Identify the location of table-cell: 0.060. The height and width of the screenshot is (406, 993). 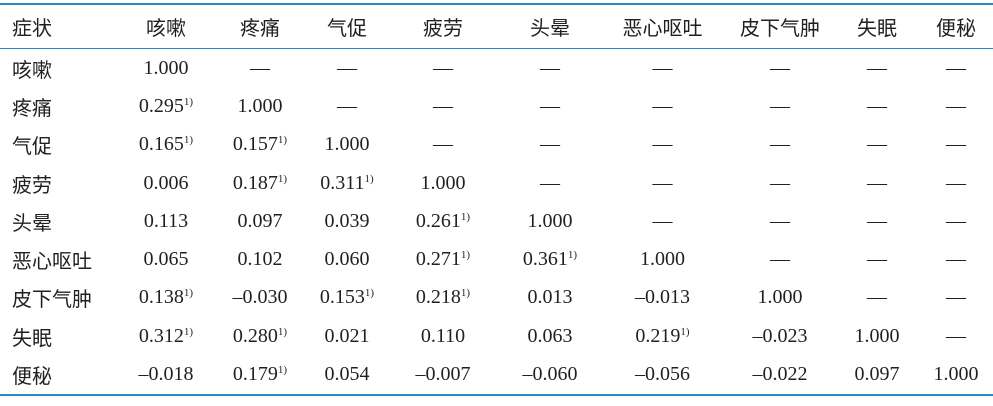
(347, 259).